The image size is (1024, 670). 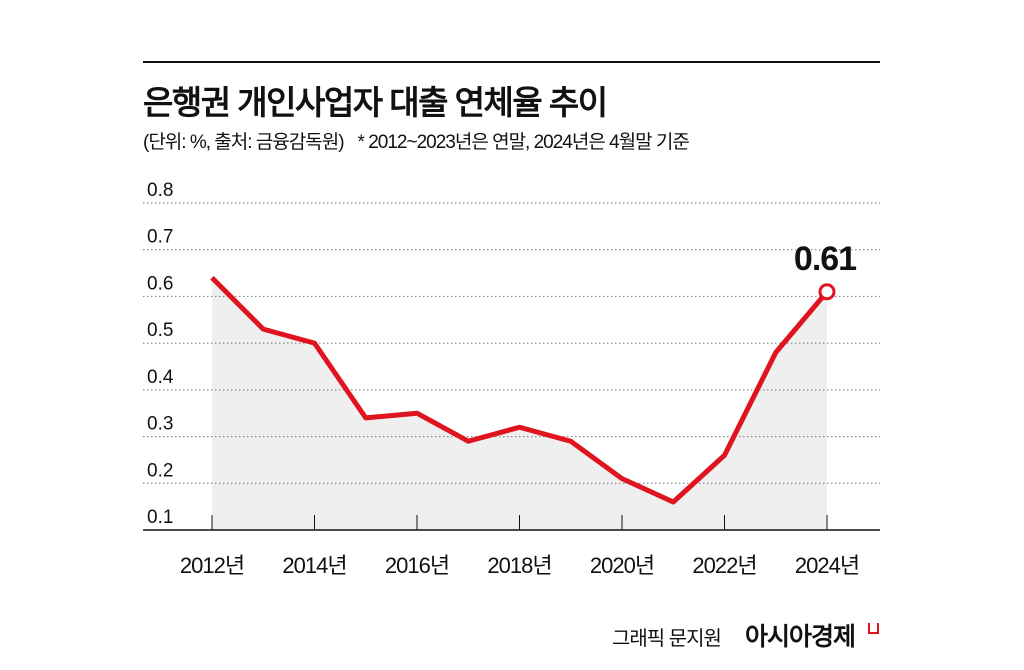 What do you see at coordinates (160, 424) in the screenshot?
I see `y-tick-label: 0.3` at bounding box center [160, 424].